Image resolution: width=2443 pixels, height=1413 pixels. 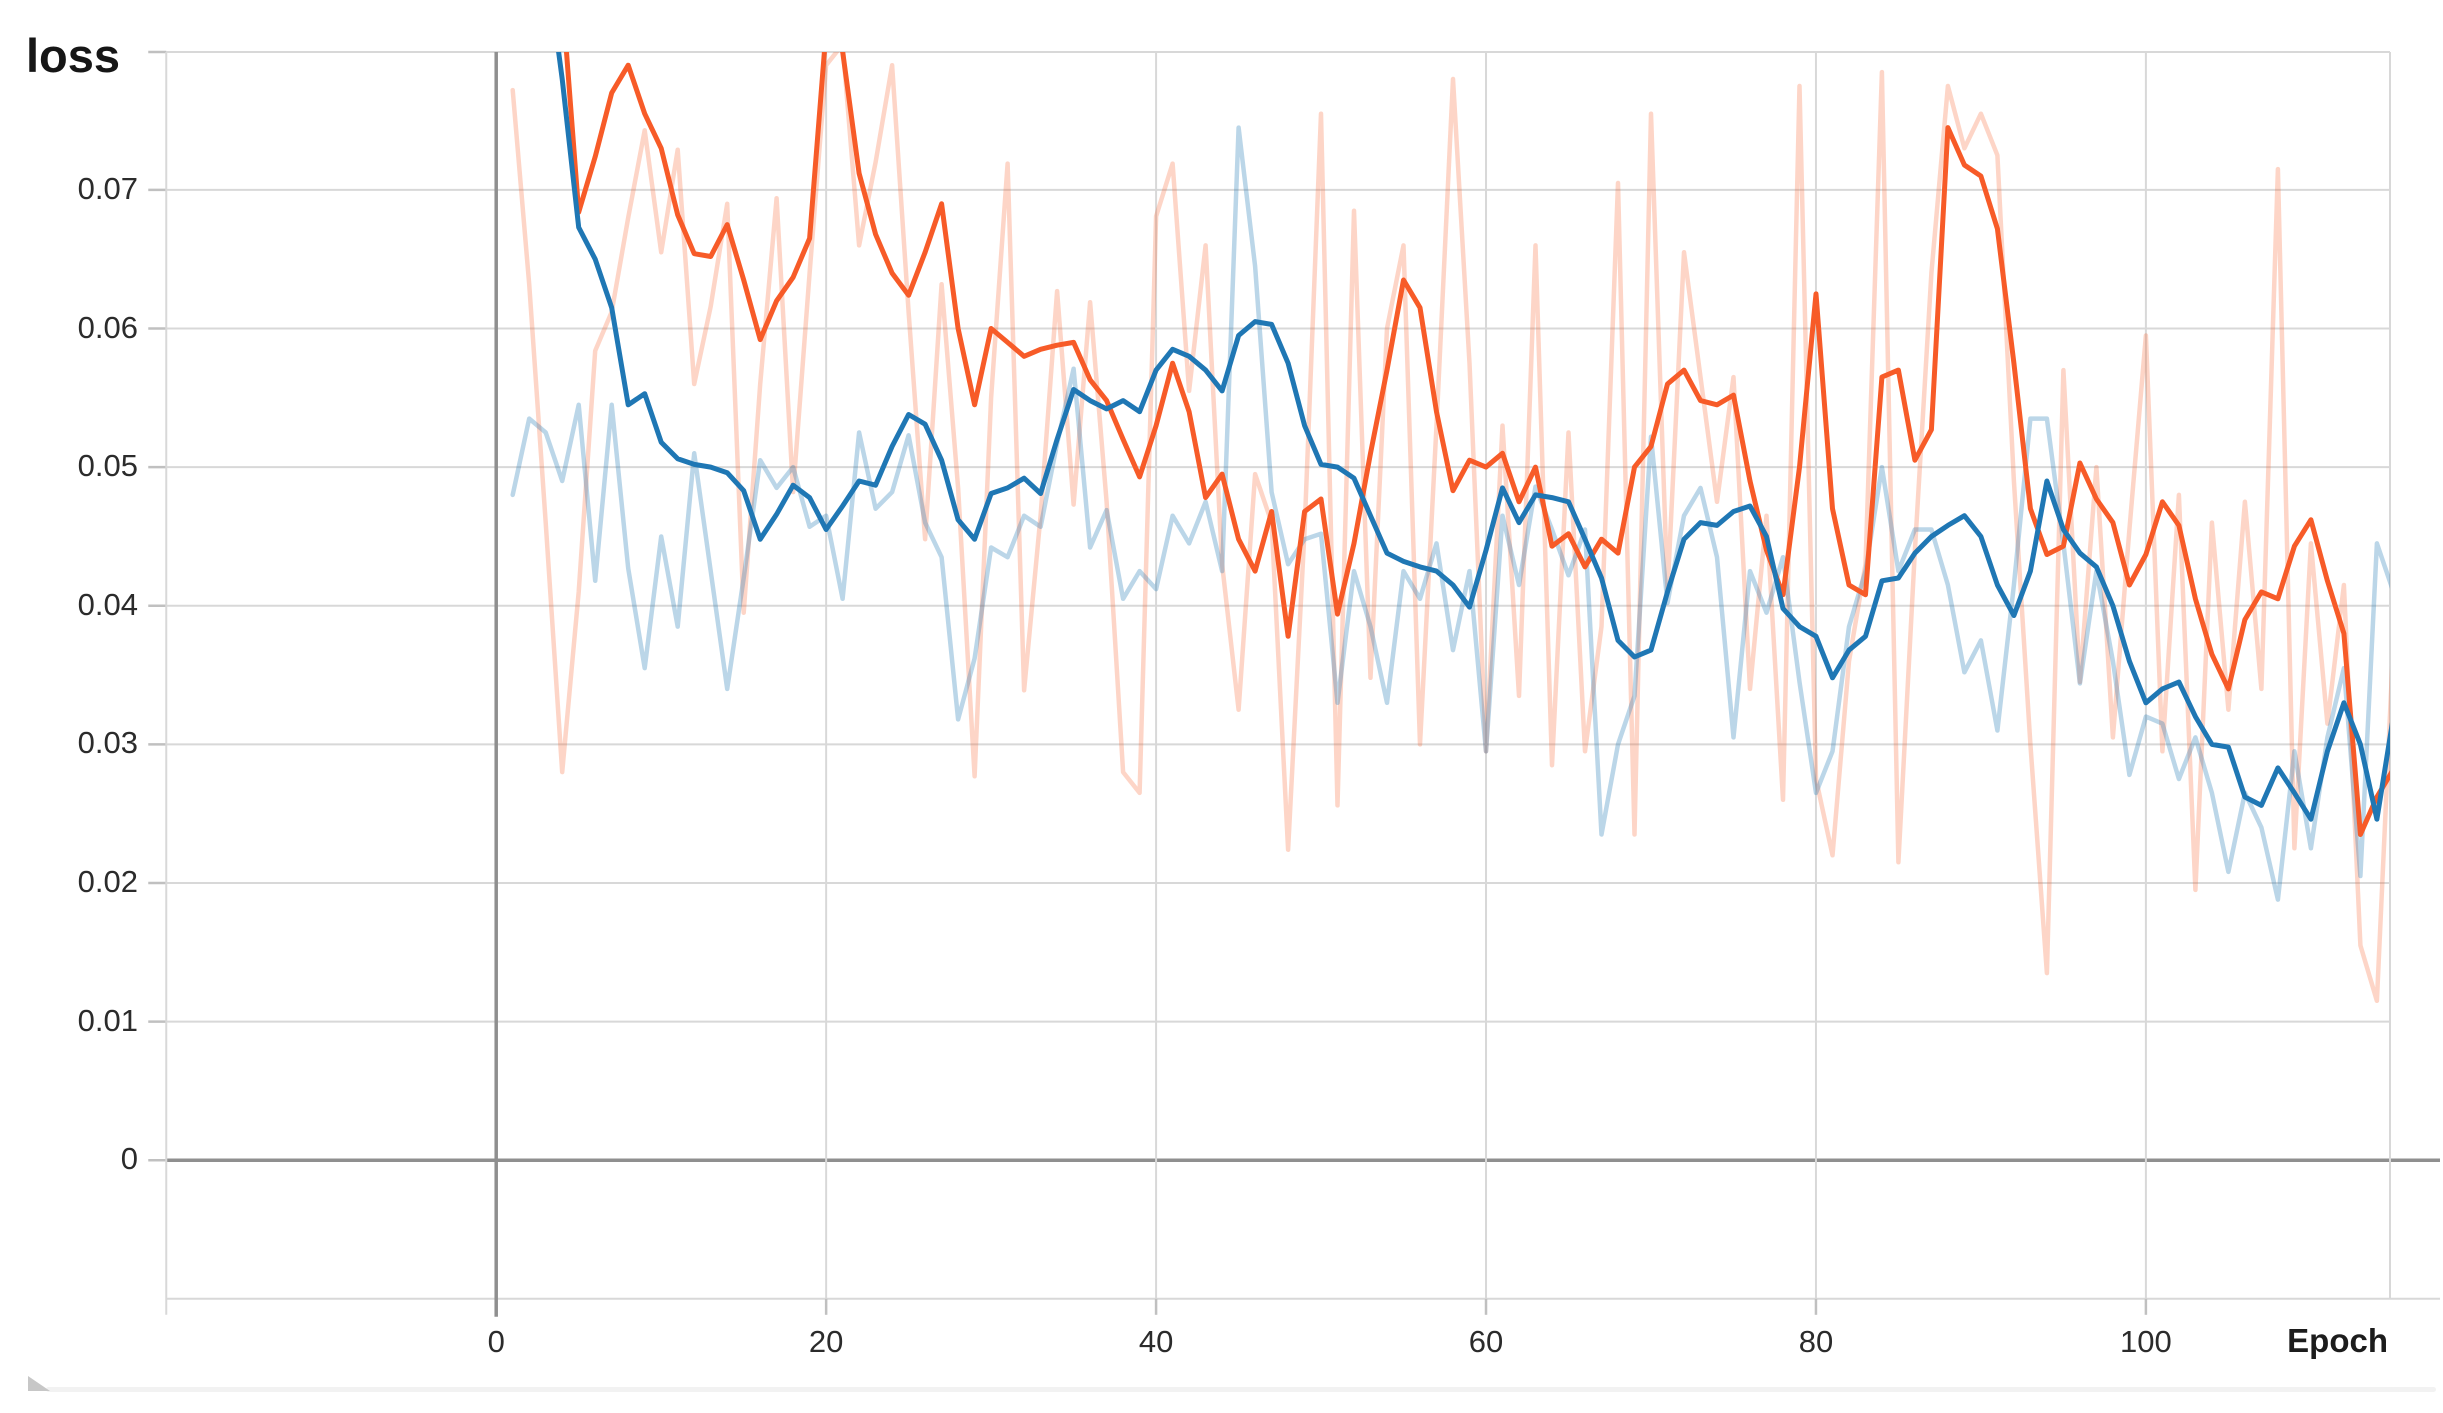 What do you see at coordinates (107, 327) in the screenshot?
I see `y-tick-label-0.06: 0.06` at bounding box center [107, 327].